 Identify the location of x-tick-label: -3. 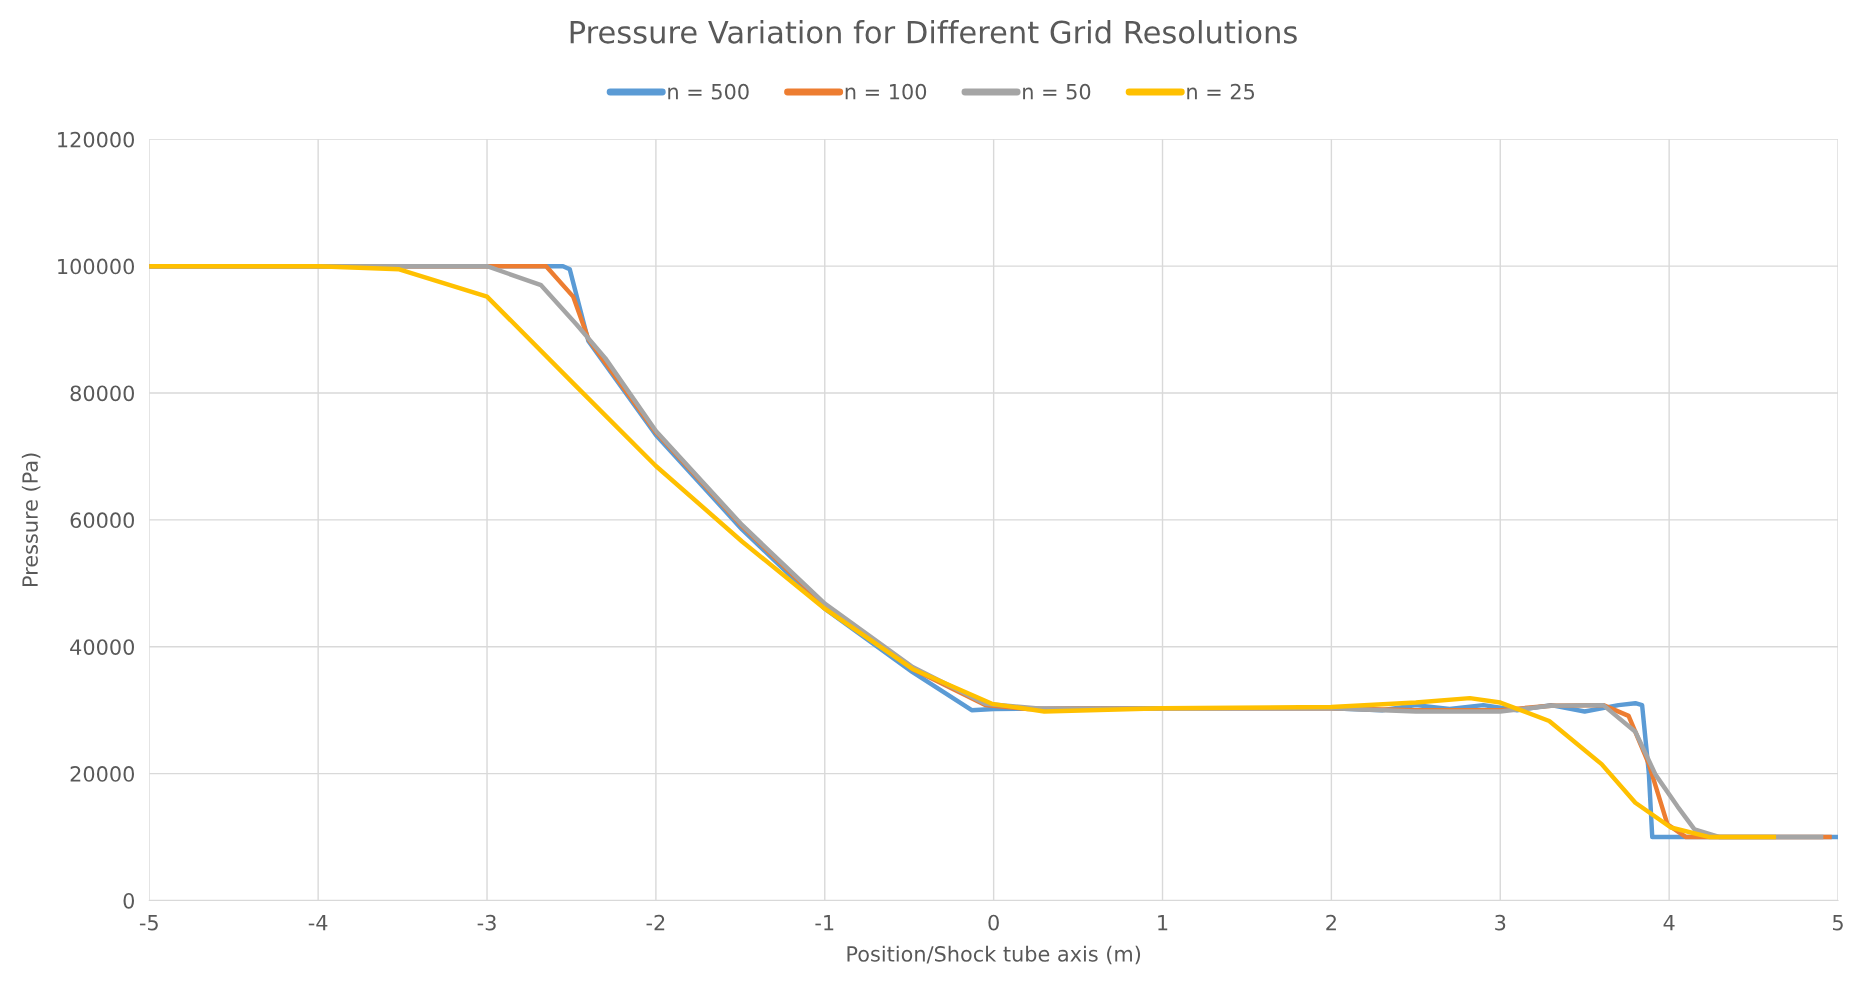
(486, 922).